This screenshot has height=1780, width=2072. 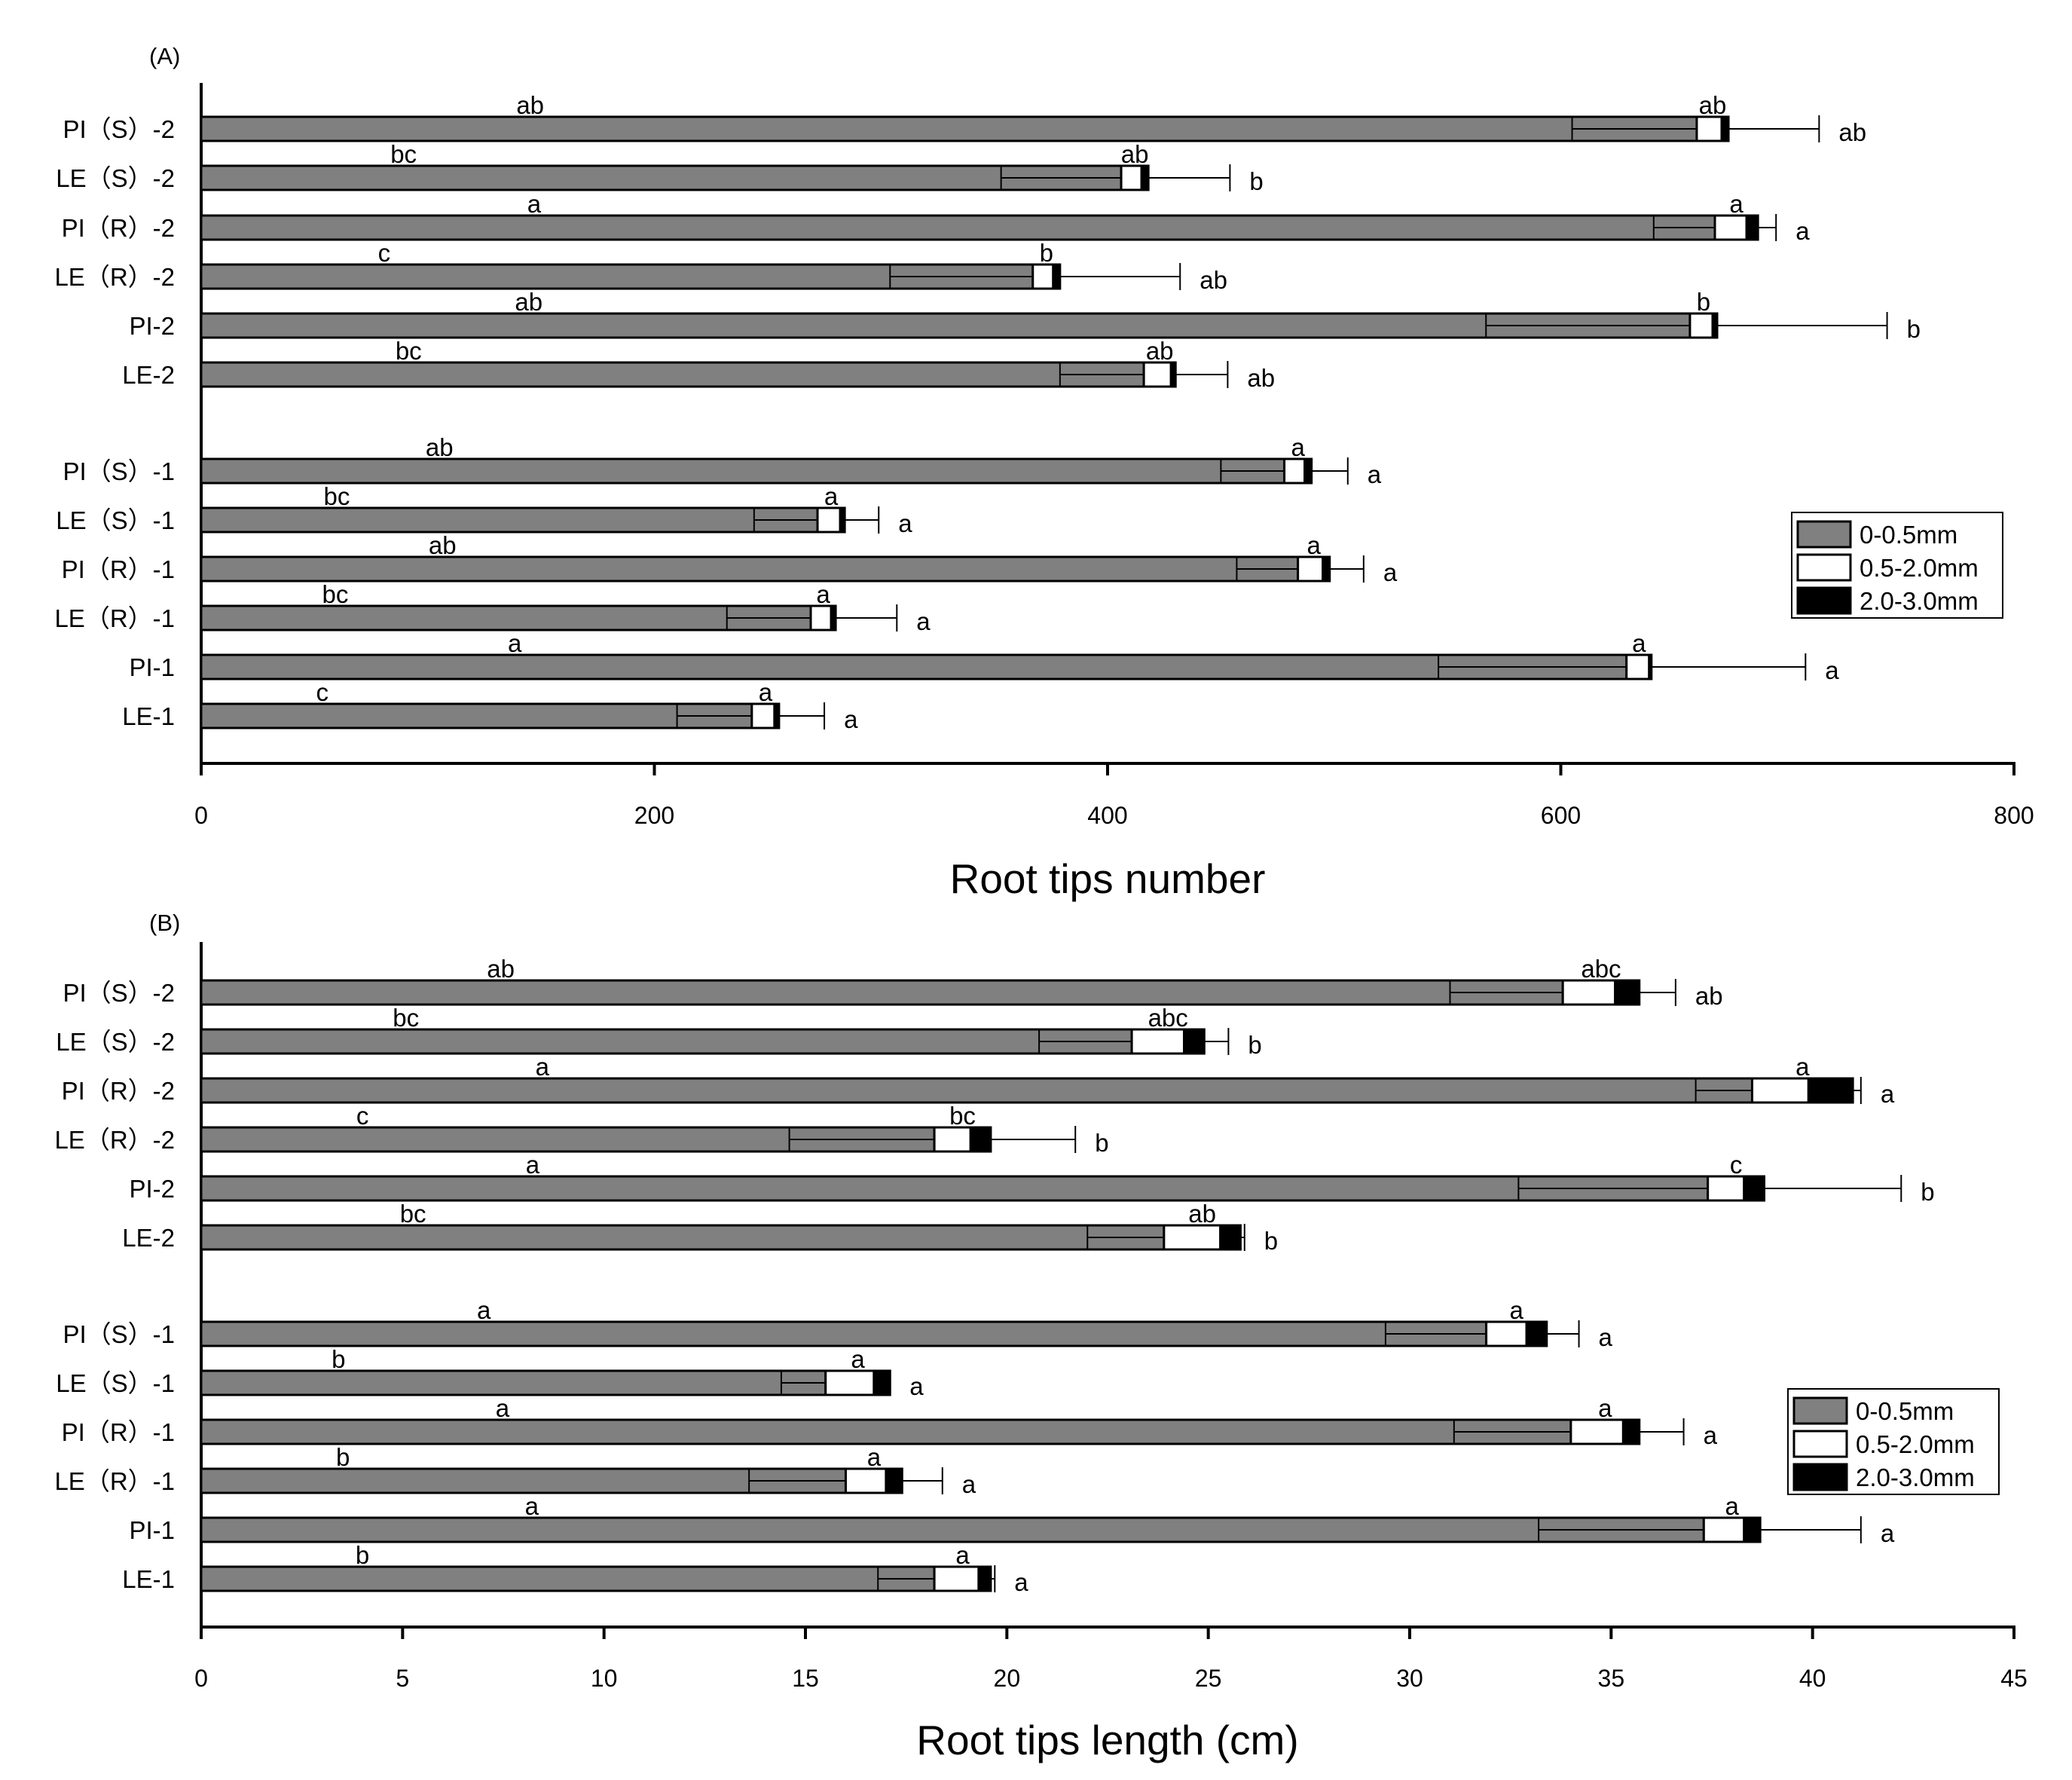 What do you see at coordinates (119, 129) in the screenshot?
I see `category-label: PI（S）-2` at bounding box center [119, 129].